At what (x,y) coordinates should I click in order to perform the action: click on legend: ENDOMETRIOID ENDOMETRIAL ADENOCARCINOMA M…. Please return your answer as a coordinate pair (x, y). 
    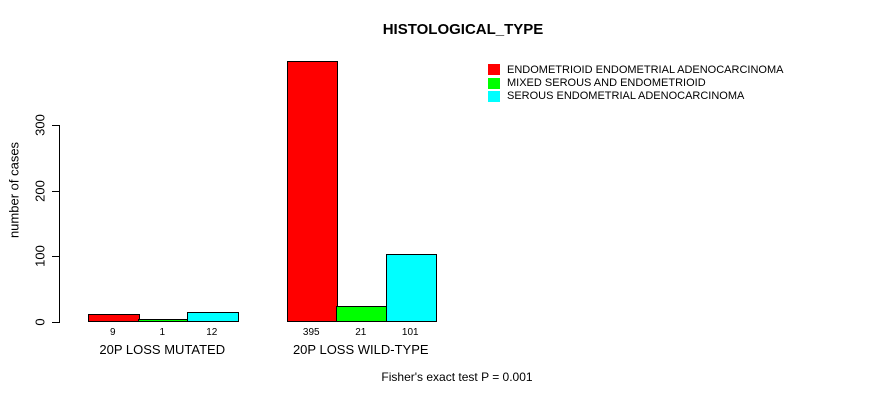
    Looking at the image, I should click on (635, 83).